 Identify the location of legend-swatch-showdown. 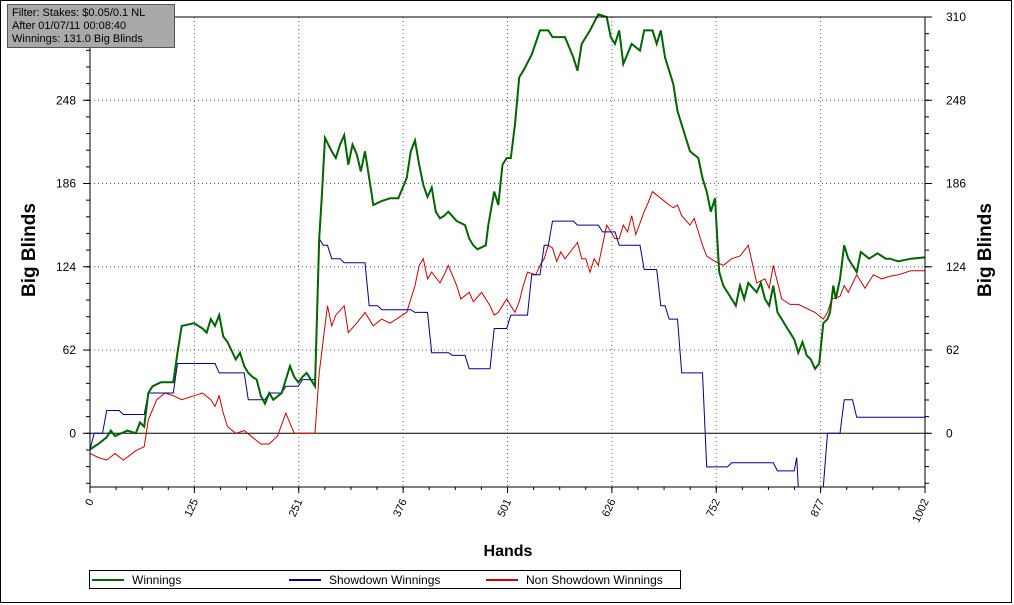
(305, 579).